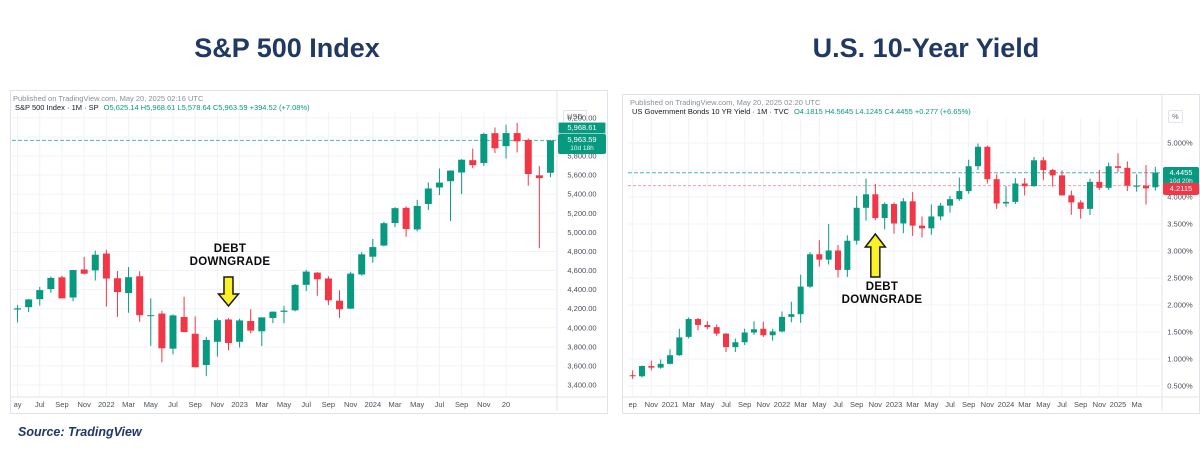 Image resolution: width=1200 pixels, height=458 pixels. Describe the element at coordinates (582, 128) in the screenshot. I see `left-high-price-badge: 5,968.61` at that location.